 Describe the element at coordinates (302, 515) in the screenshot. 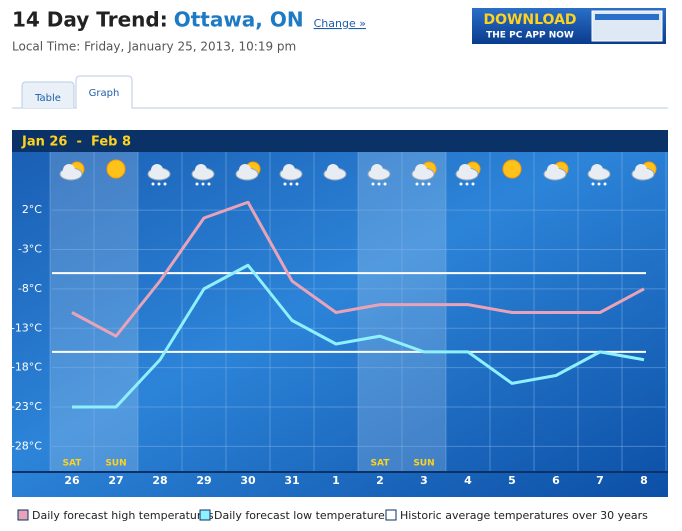

I see `legend-label: Daily forecast low temperatures` at that location.